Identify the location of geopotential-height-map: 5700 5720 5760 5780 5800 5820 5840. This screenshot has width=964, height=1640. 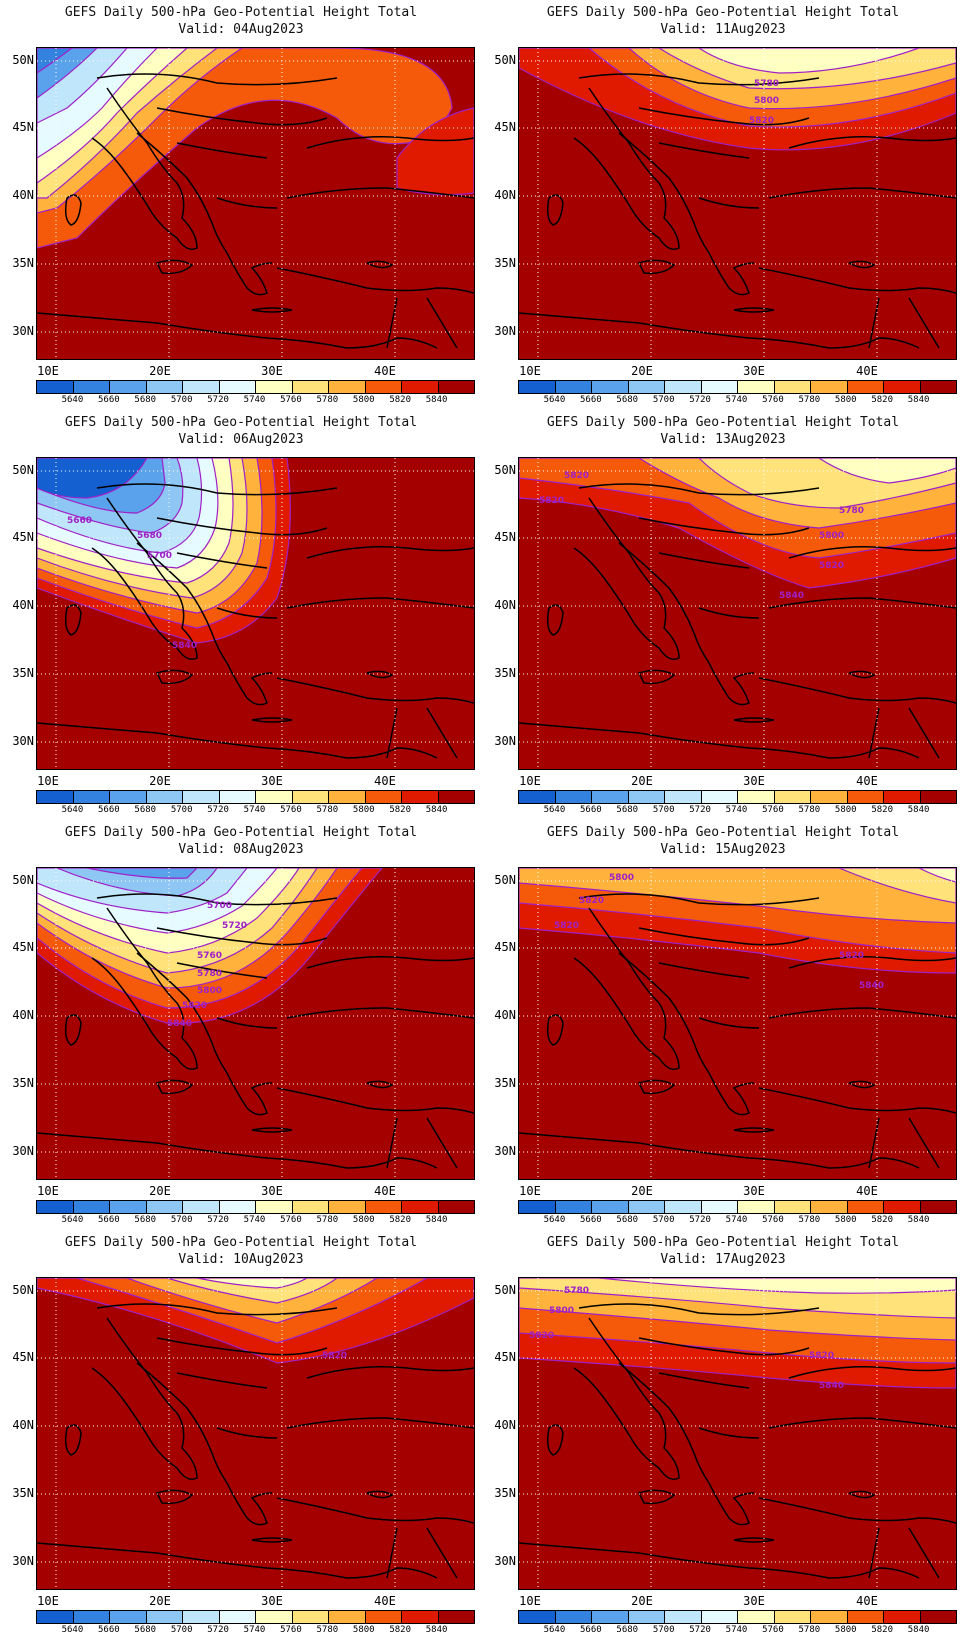
(255, 1023).